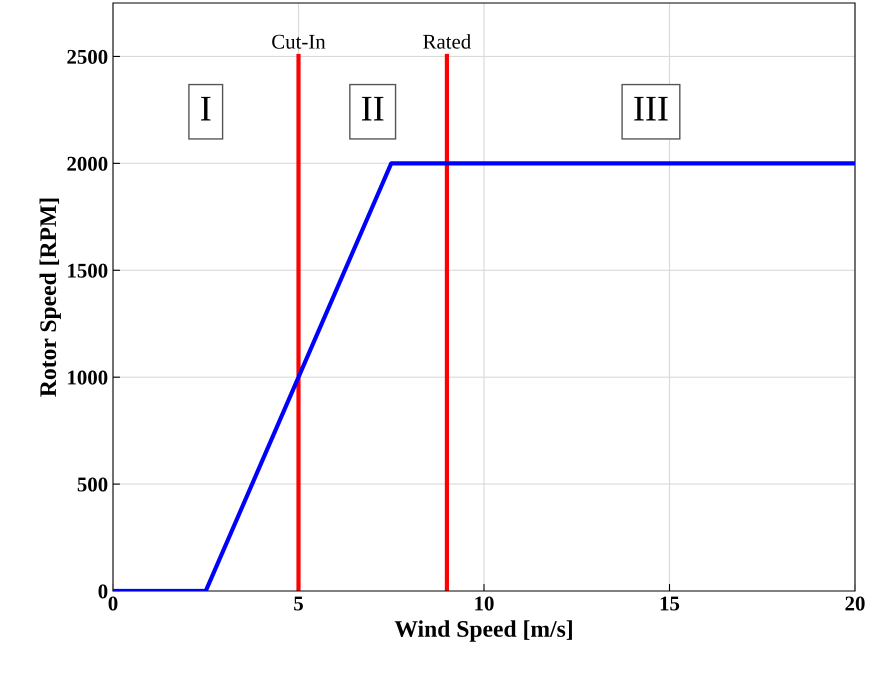  Describe the element at coordinates (484, 603) in the screenshot. I see `x-tick-label: 10` at that location.